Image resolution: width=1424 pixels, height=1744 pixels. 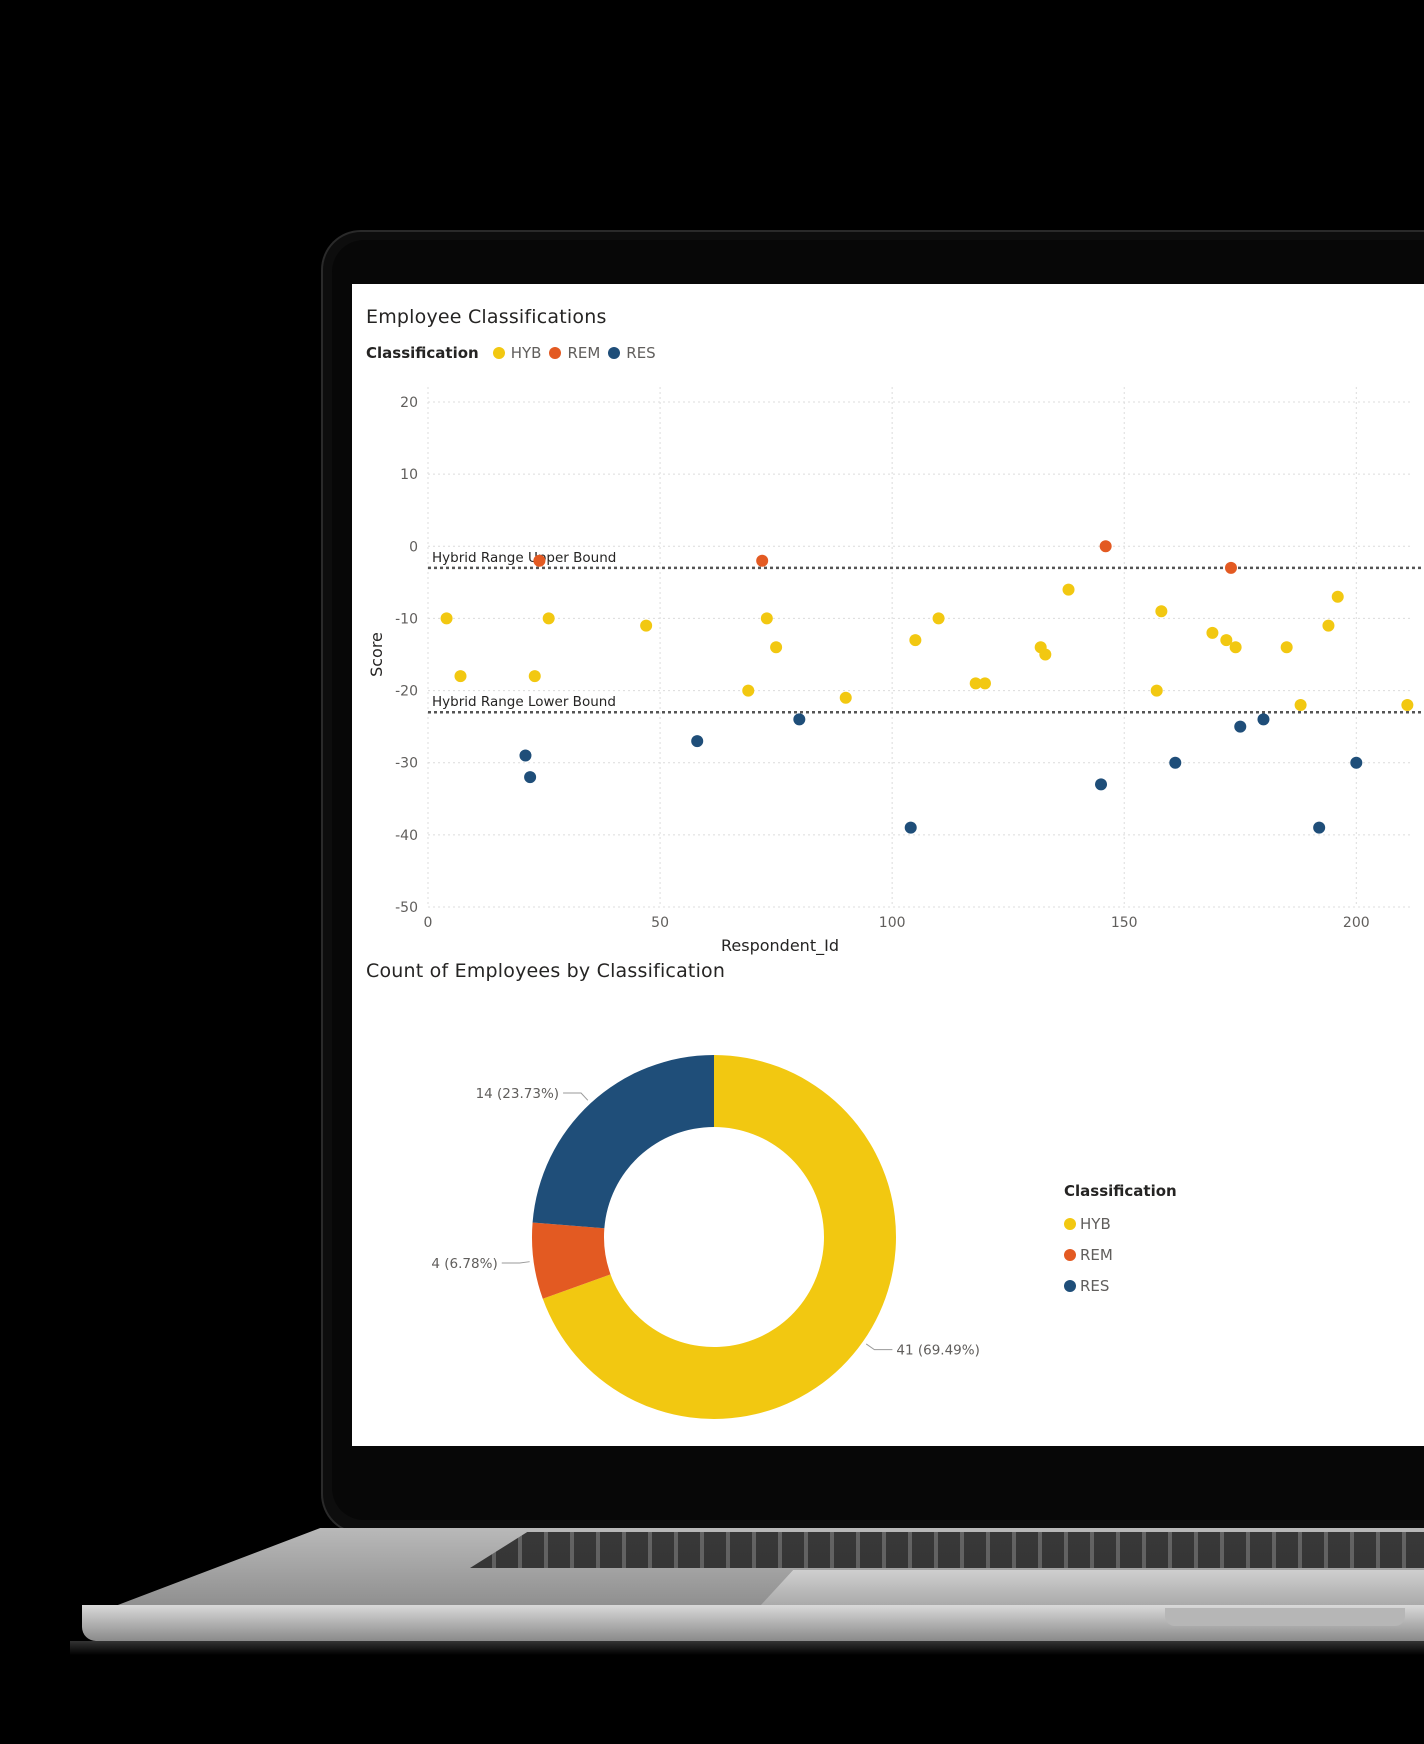 What do you see at coordinates (937, 1351) in the screenshot?
I see `donut-data-label-hyb: 41 (69.49%)` at bounding box center [937, 1351].